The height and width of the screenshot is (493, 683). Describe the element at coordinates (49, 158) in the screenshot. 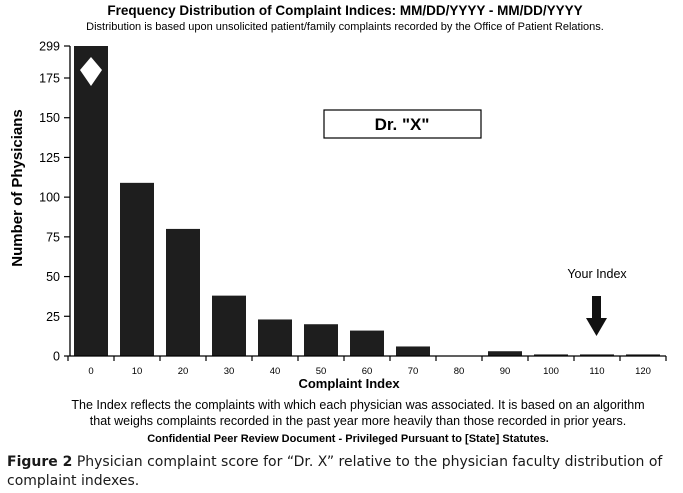

I see `y-tick-label: 125` at that location.